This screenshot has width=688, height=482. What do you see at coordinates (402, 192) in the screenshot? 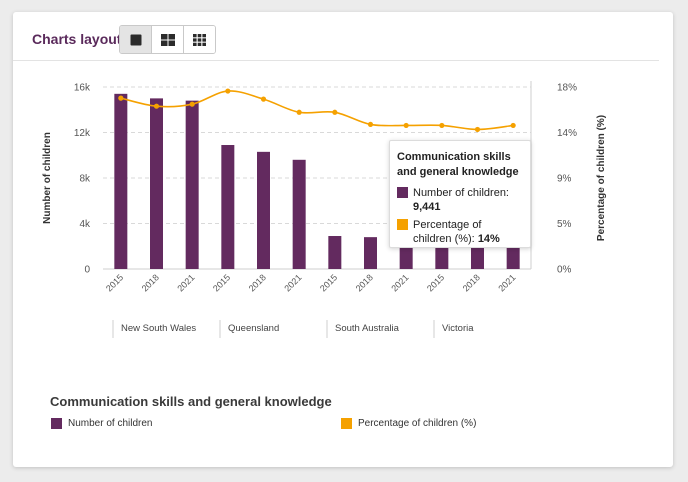
I see `tooltip-bar-swatch` at bounding box center [402, 192].